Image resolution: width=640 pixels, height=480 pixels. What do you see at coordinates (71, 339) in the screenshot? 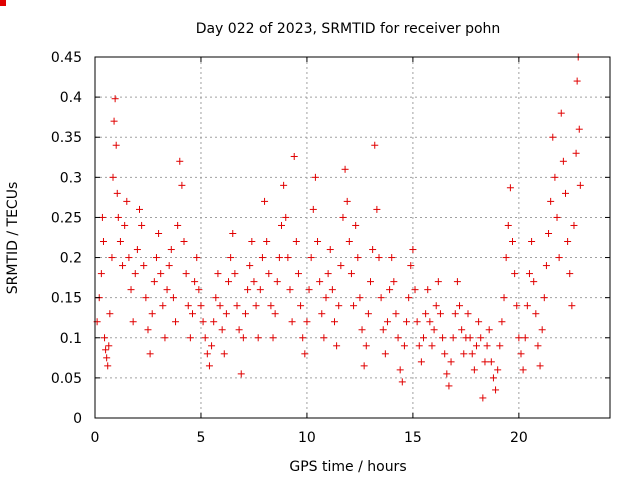
I see `y-tick-label: 0.1` at bounding box center [71, 339].